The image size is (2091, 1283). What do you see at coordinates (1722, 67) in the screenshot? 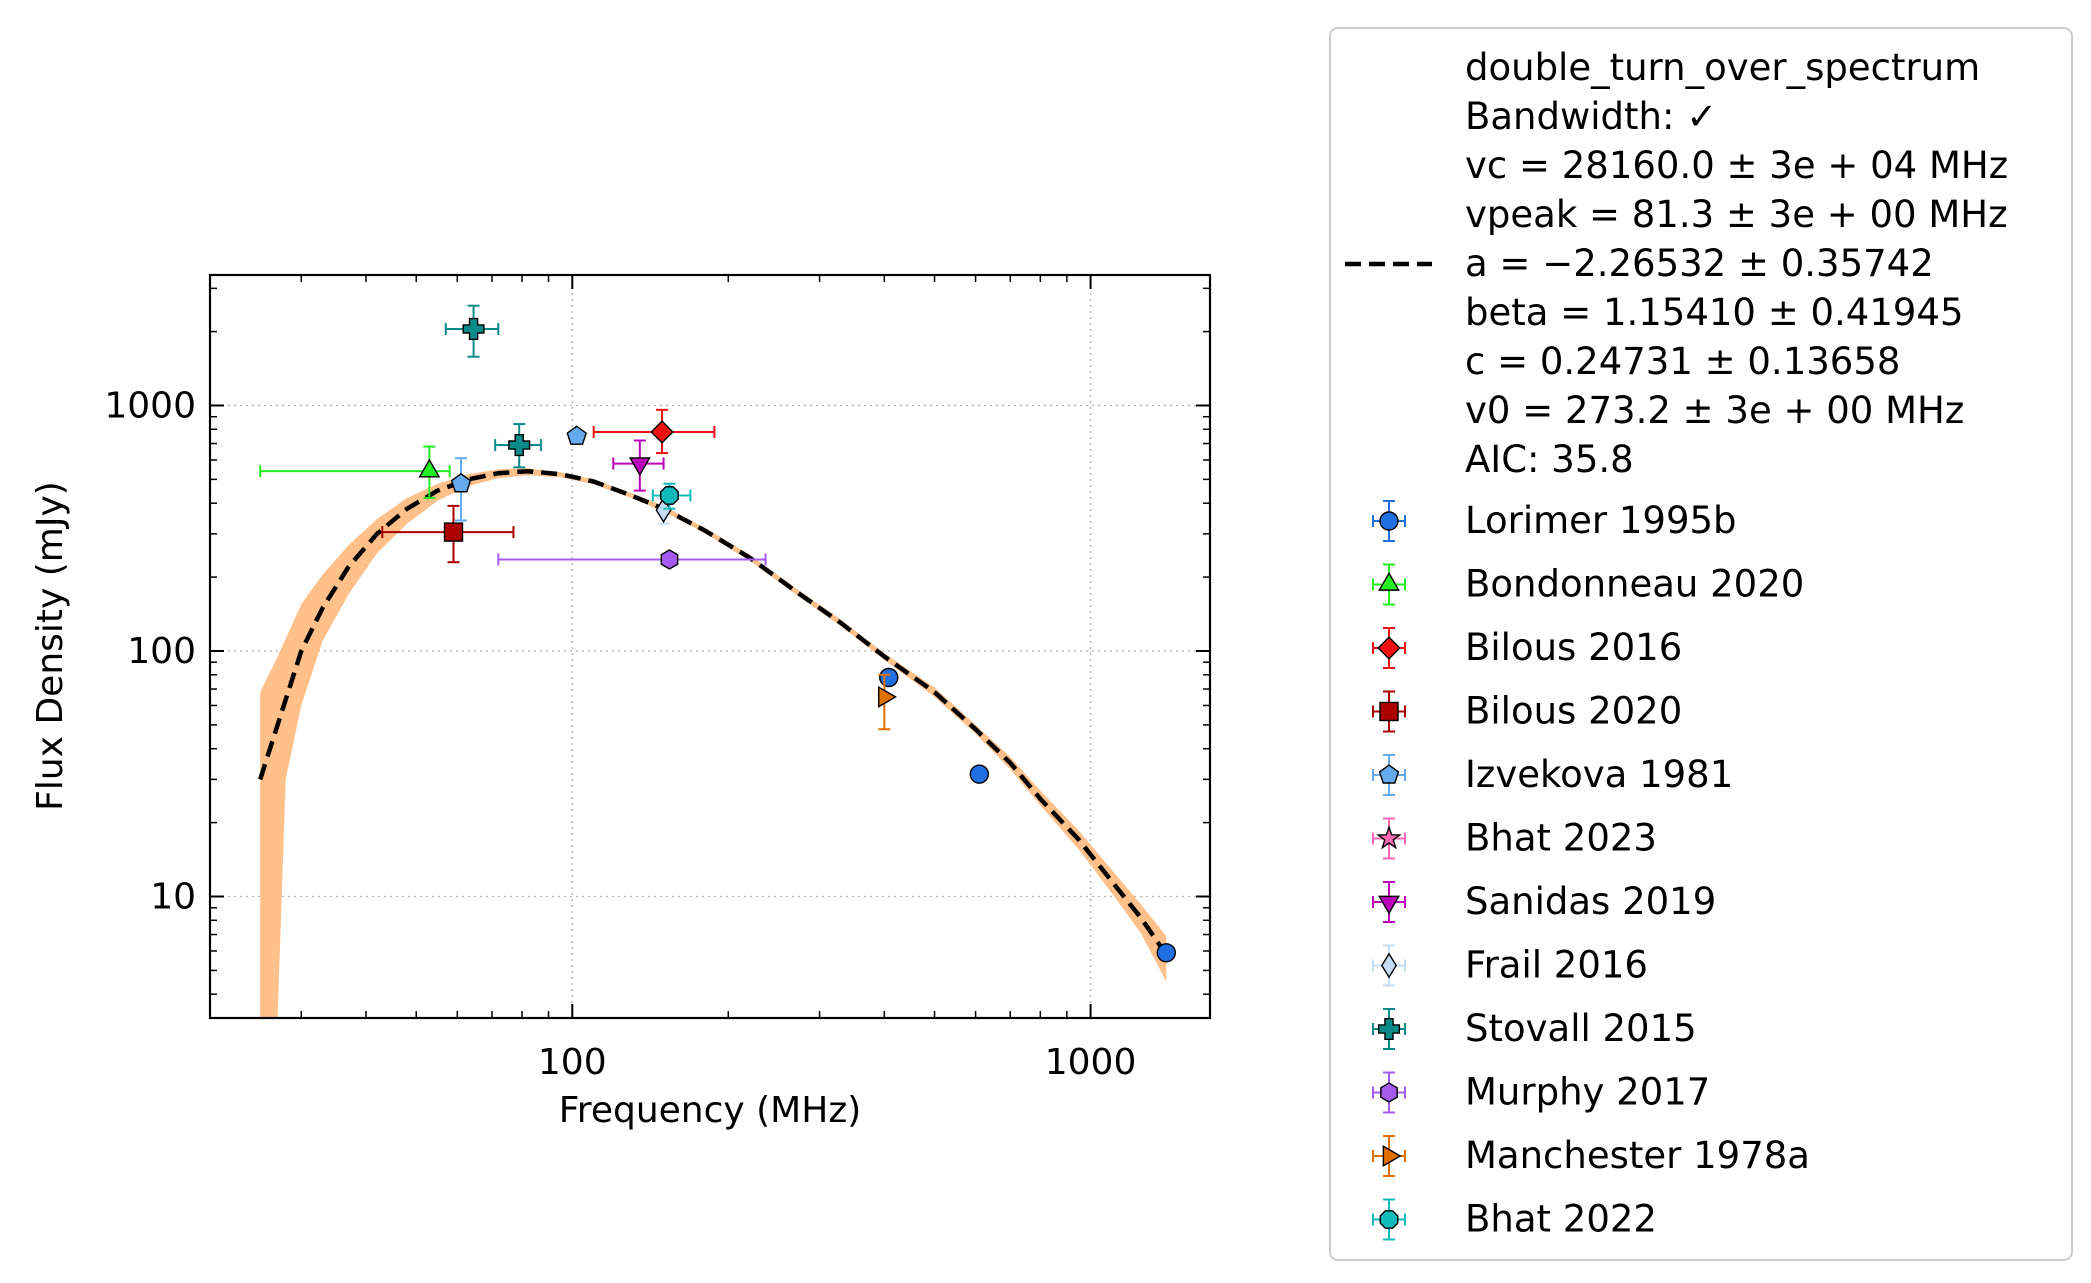
I see `legend-fit-label: double_turn_over_spectrum` at bounding box center [1722, 67].